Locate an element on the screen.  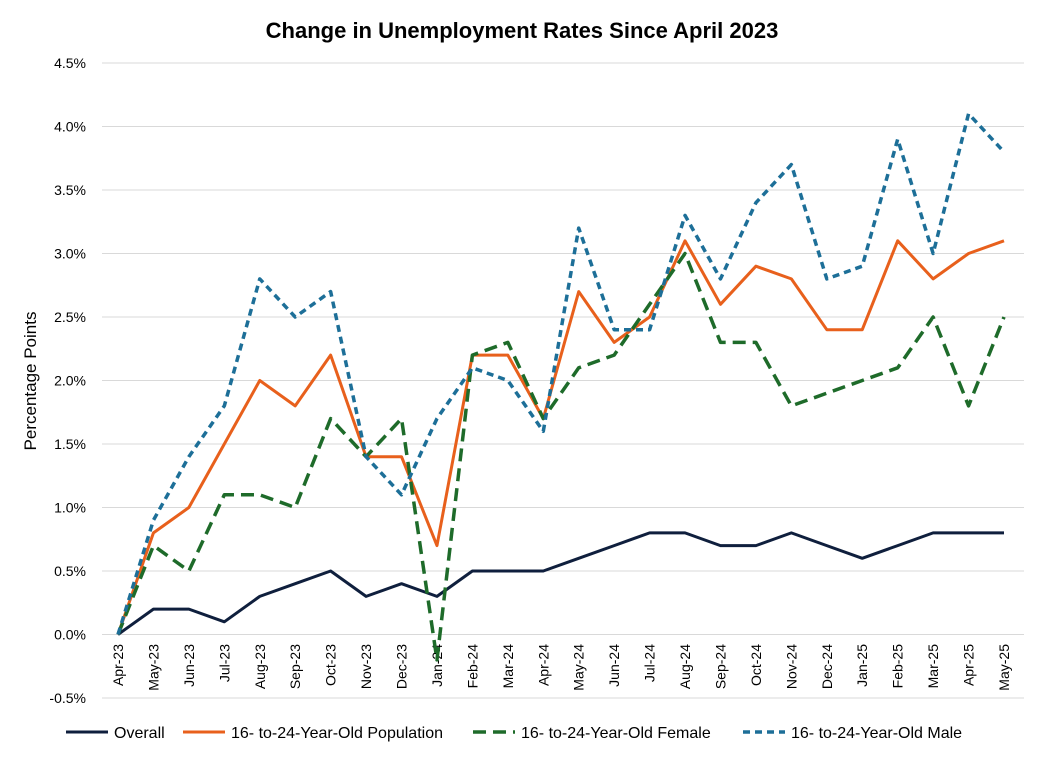
legend-item-16-to-24-year-old-male: 16- to-24-Year-Old Male is located at coordinates (852, 733).